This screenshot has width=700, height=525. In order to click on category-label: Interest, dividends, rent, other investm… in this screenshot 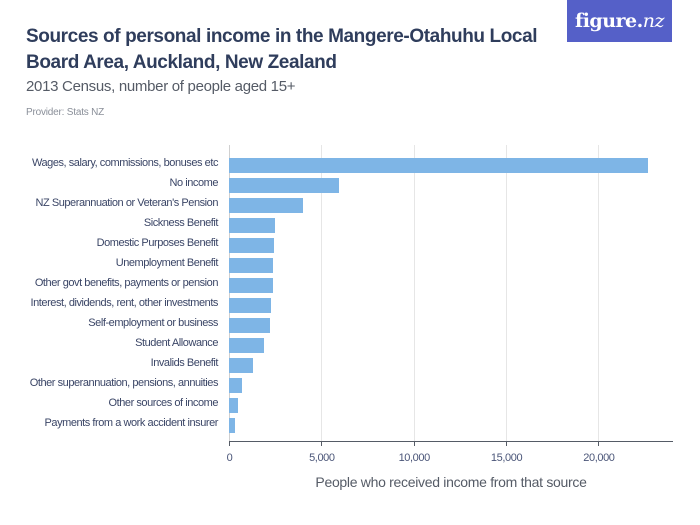, I will do `click(124, 303)`.